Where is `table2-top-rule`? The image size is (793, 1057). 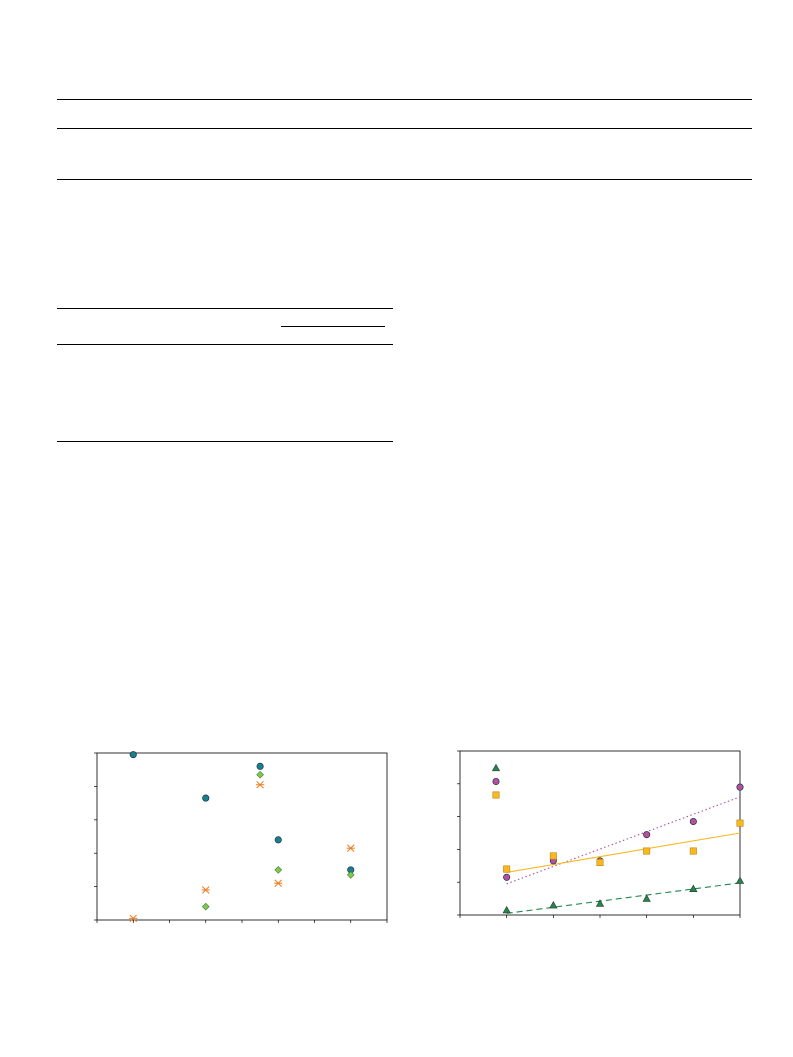
table2-top-rule is located at coordinates (225, 308).